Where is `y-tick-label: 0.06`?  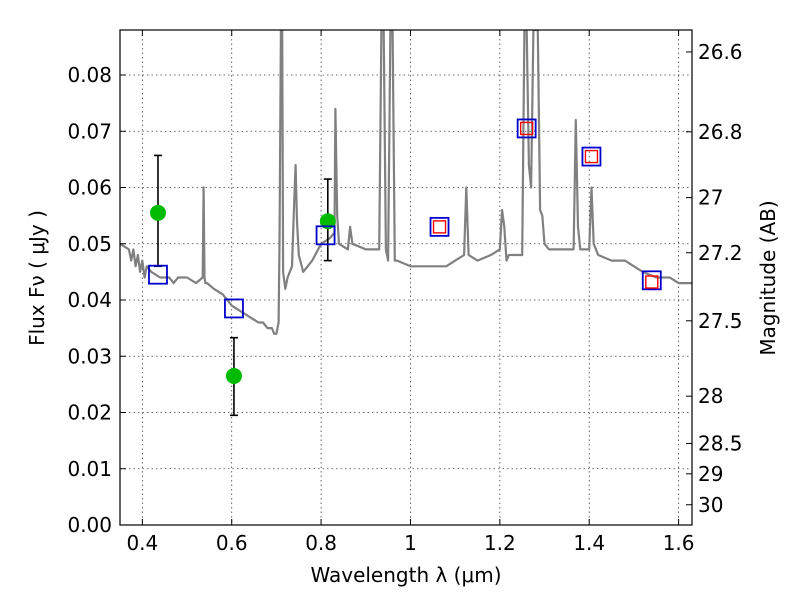 y-tick-label: 0.06 is located at coordinates (89, 188).